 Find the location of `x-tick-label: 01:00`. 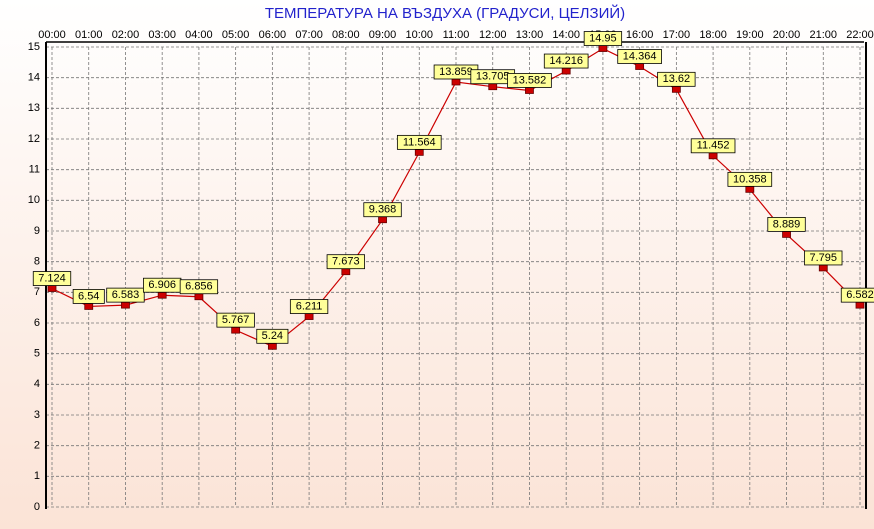

x-tick-label: 01:00 is located at coordinates (89, 35).